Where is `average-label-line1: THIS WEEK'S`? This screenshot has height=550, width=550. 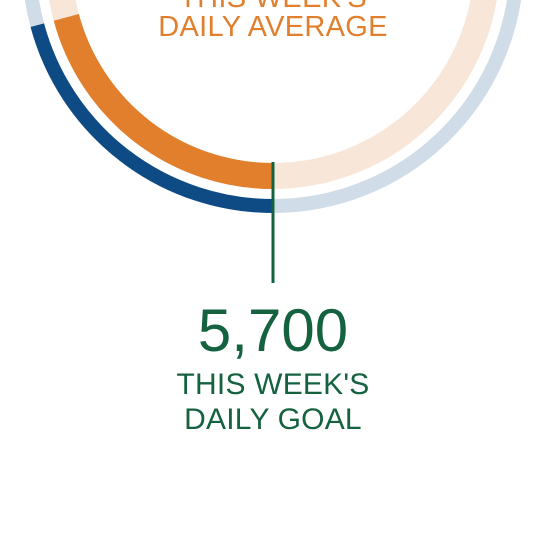
average-label-line1: THIS WEEK'S is located at coordinates (273, 7).